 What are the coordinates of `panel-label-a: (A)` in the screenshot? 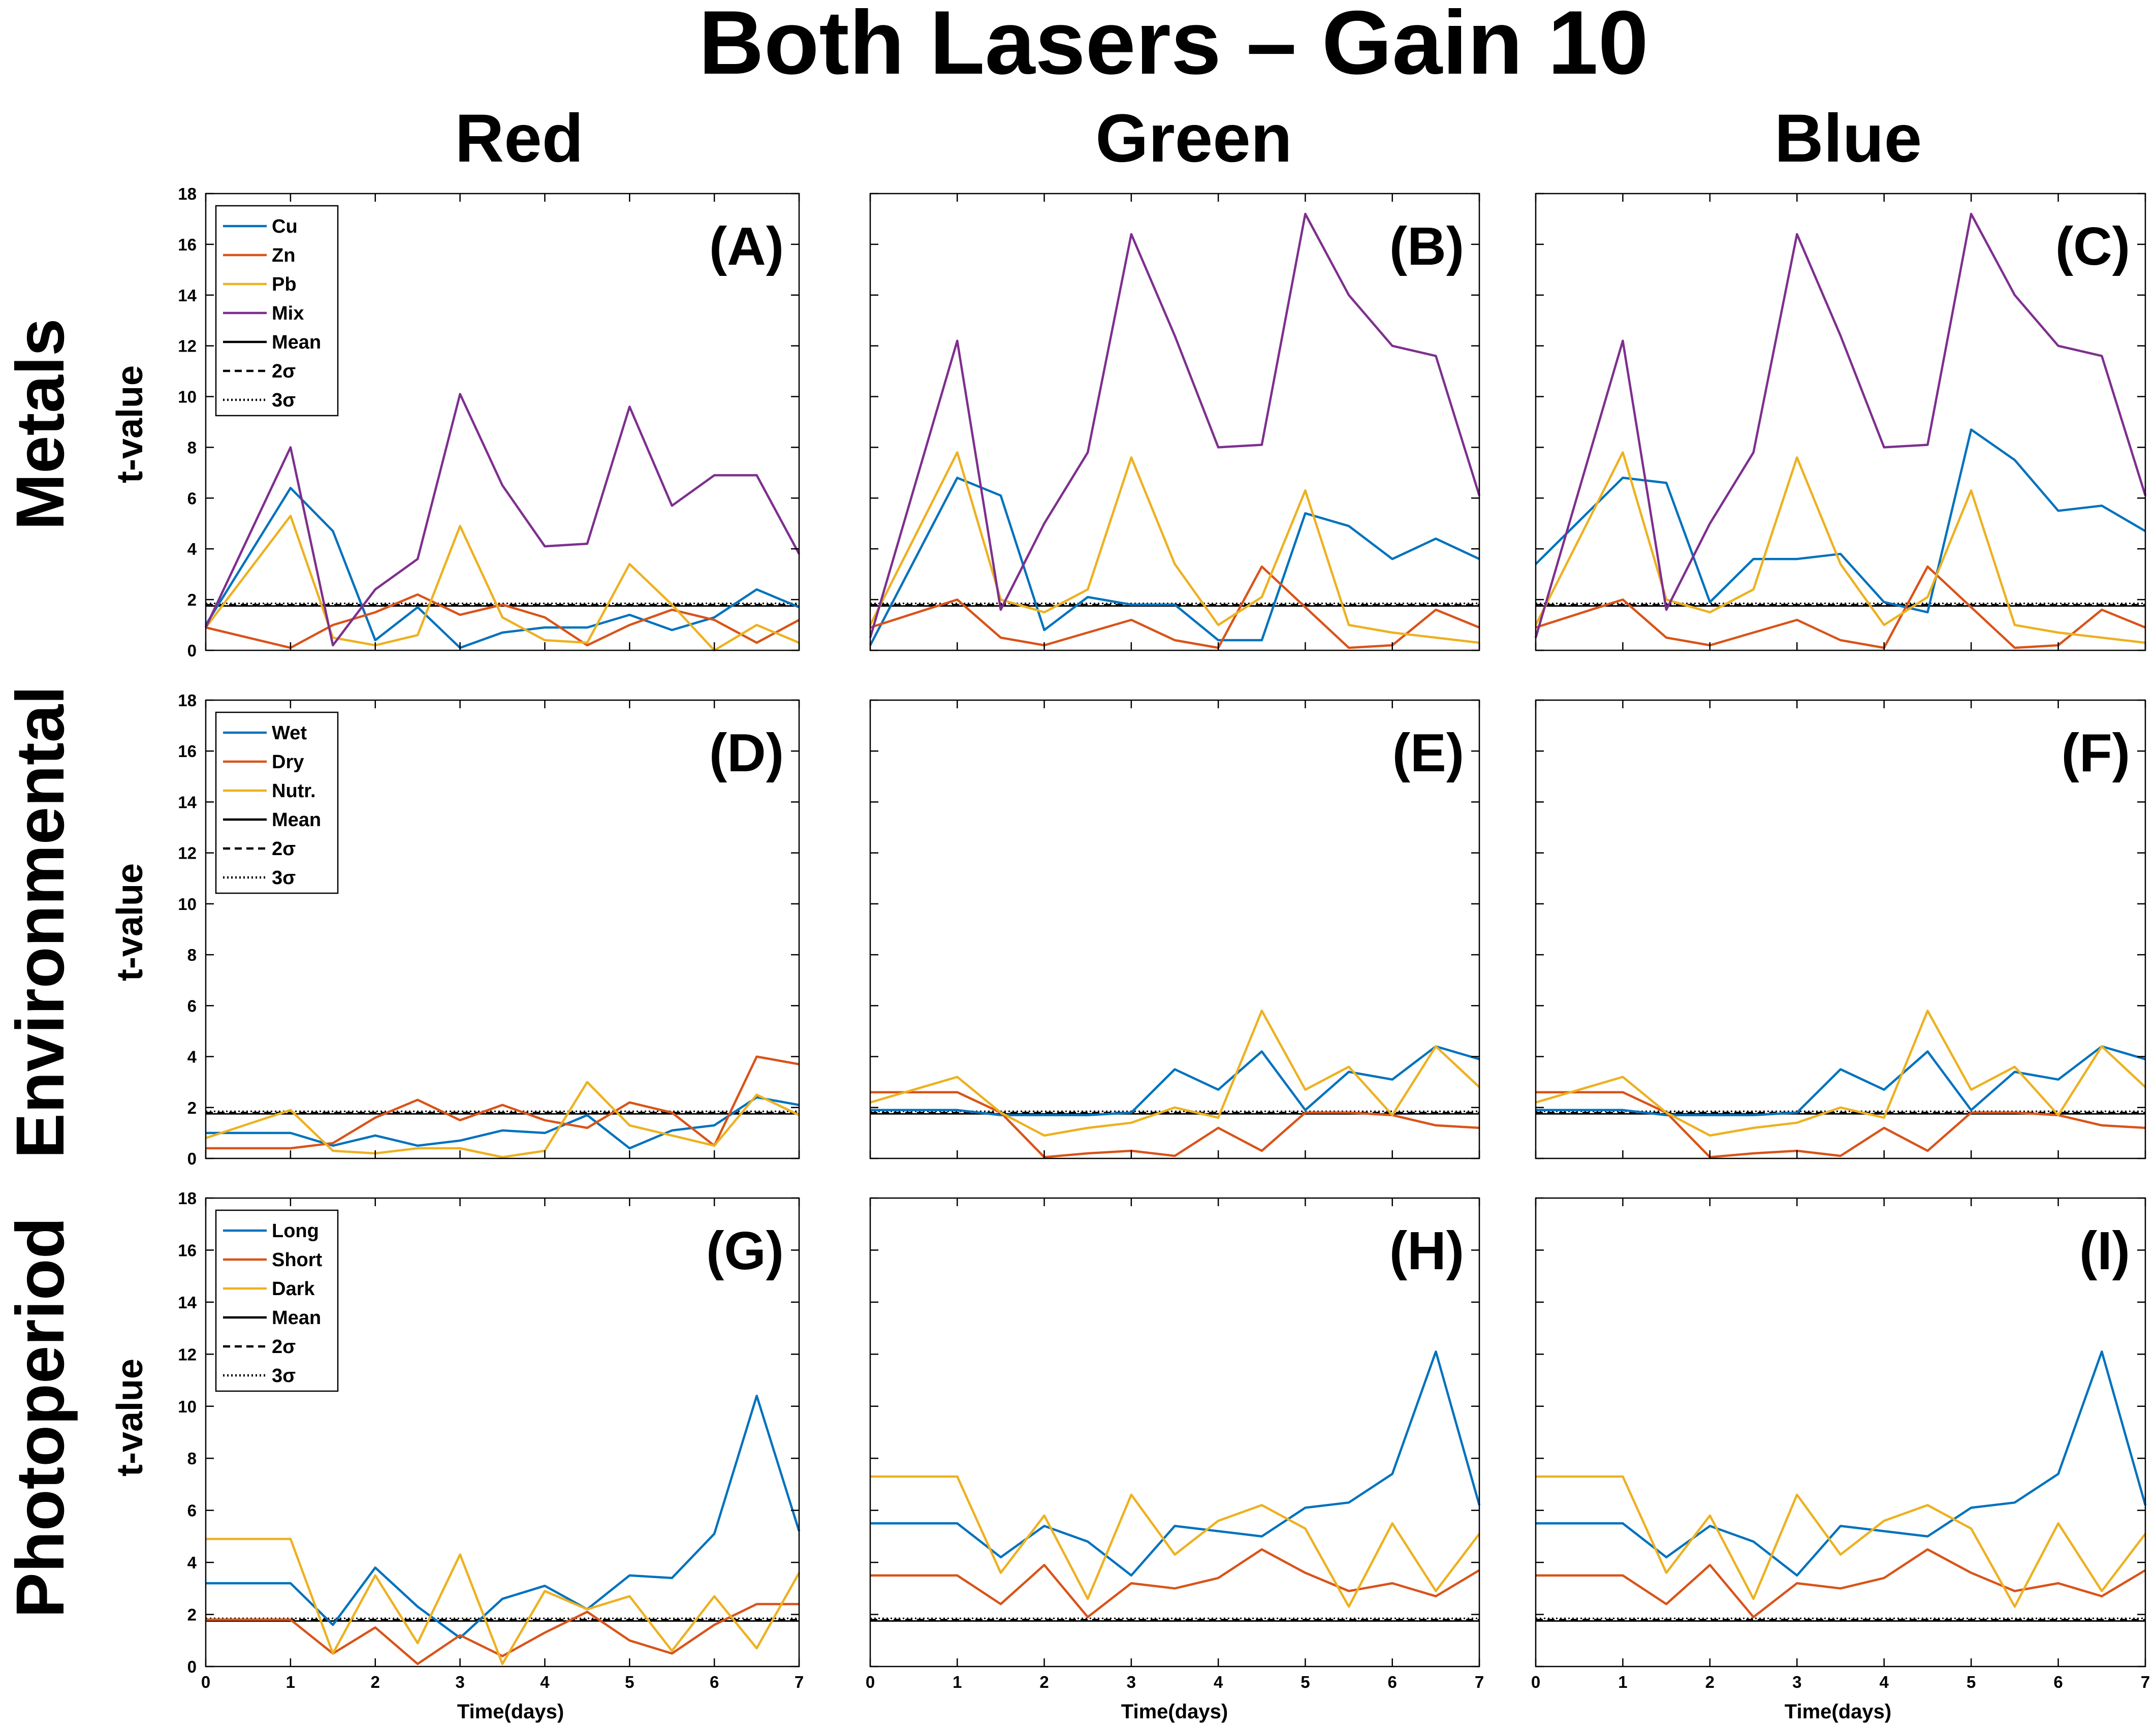 It's located at (746, 246).